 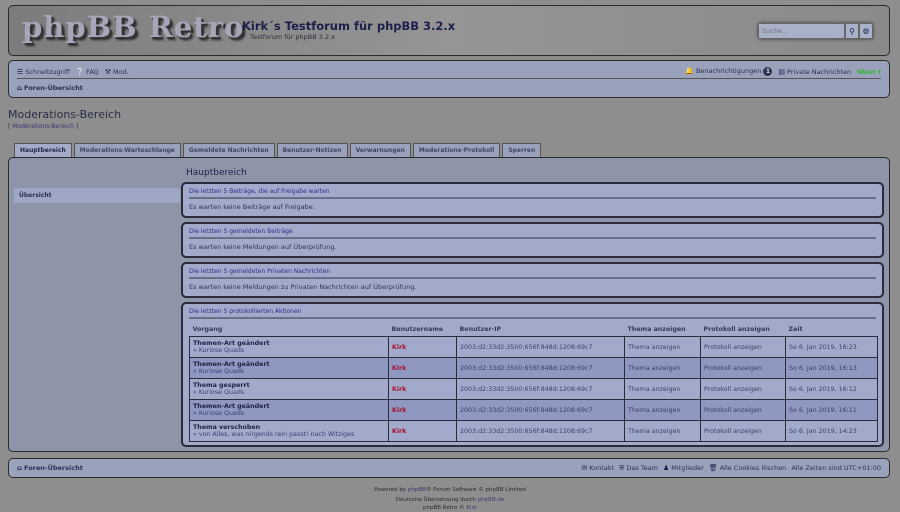 What do you see at coordinates (450, 500) in the screenshot?
I see `credit-translation: Deutsche Übersetzung durch phpBB.de` at bounding box center [450, 500].